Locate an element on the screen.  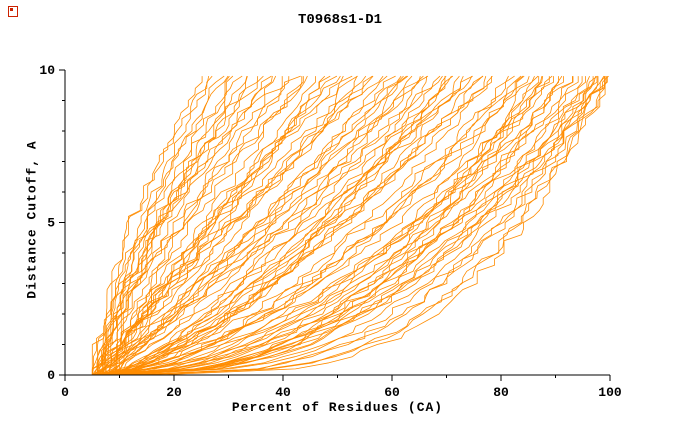
x-tick-label: 40 is located at coordinates (283, 392).